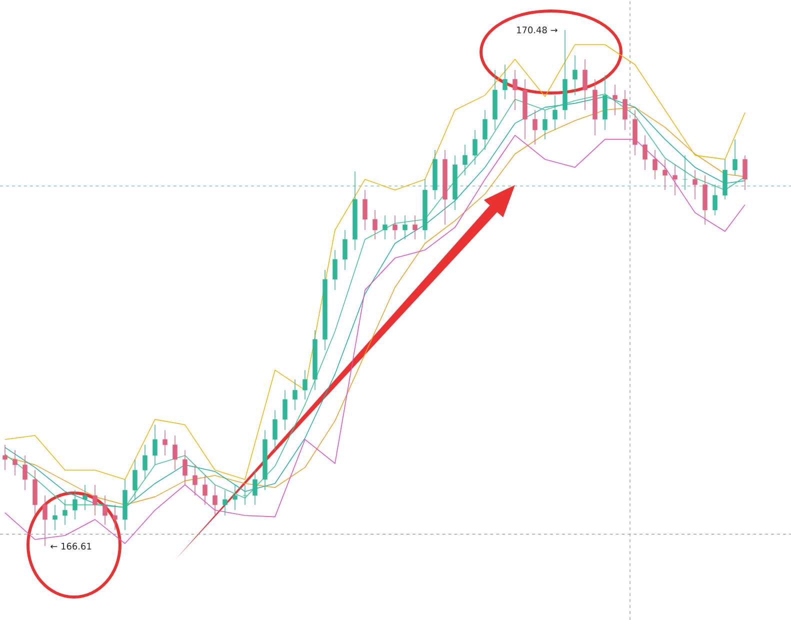 This screenshot has height=620, width=791. What do you see at coordinates (71, 546) in the screenshot?
I see `annotation: ← 166.61` at bounding box center [71, 546].